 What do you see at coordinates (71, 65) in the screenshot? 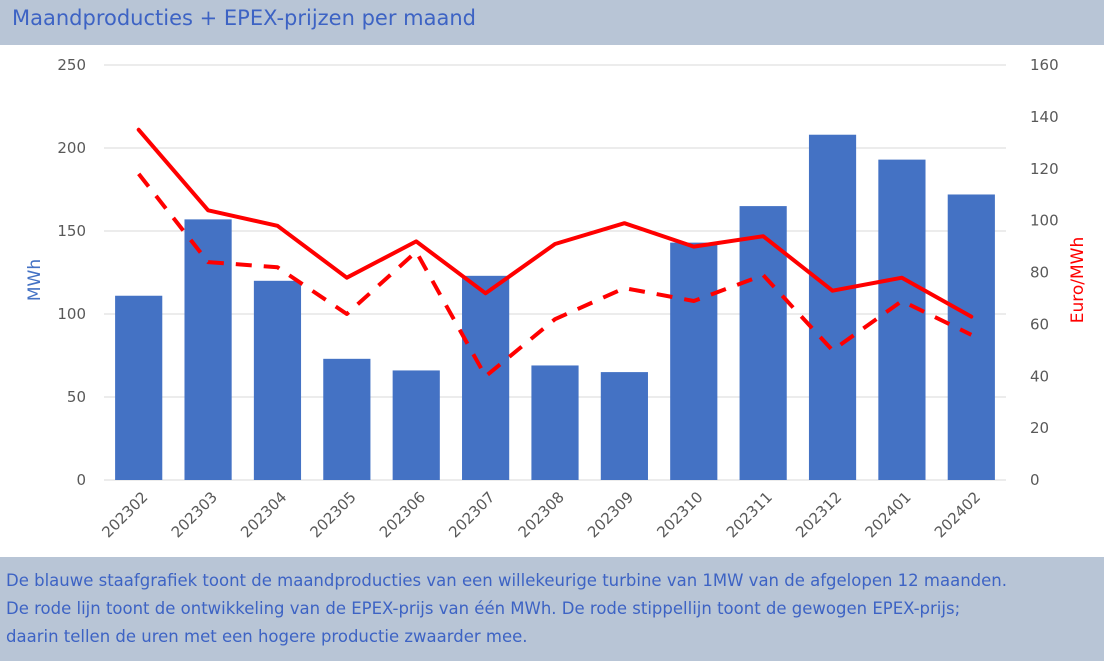
I see `y-left-tick-label-5: 250` at bounding box center [71, 65].